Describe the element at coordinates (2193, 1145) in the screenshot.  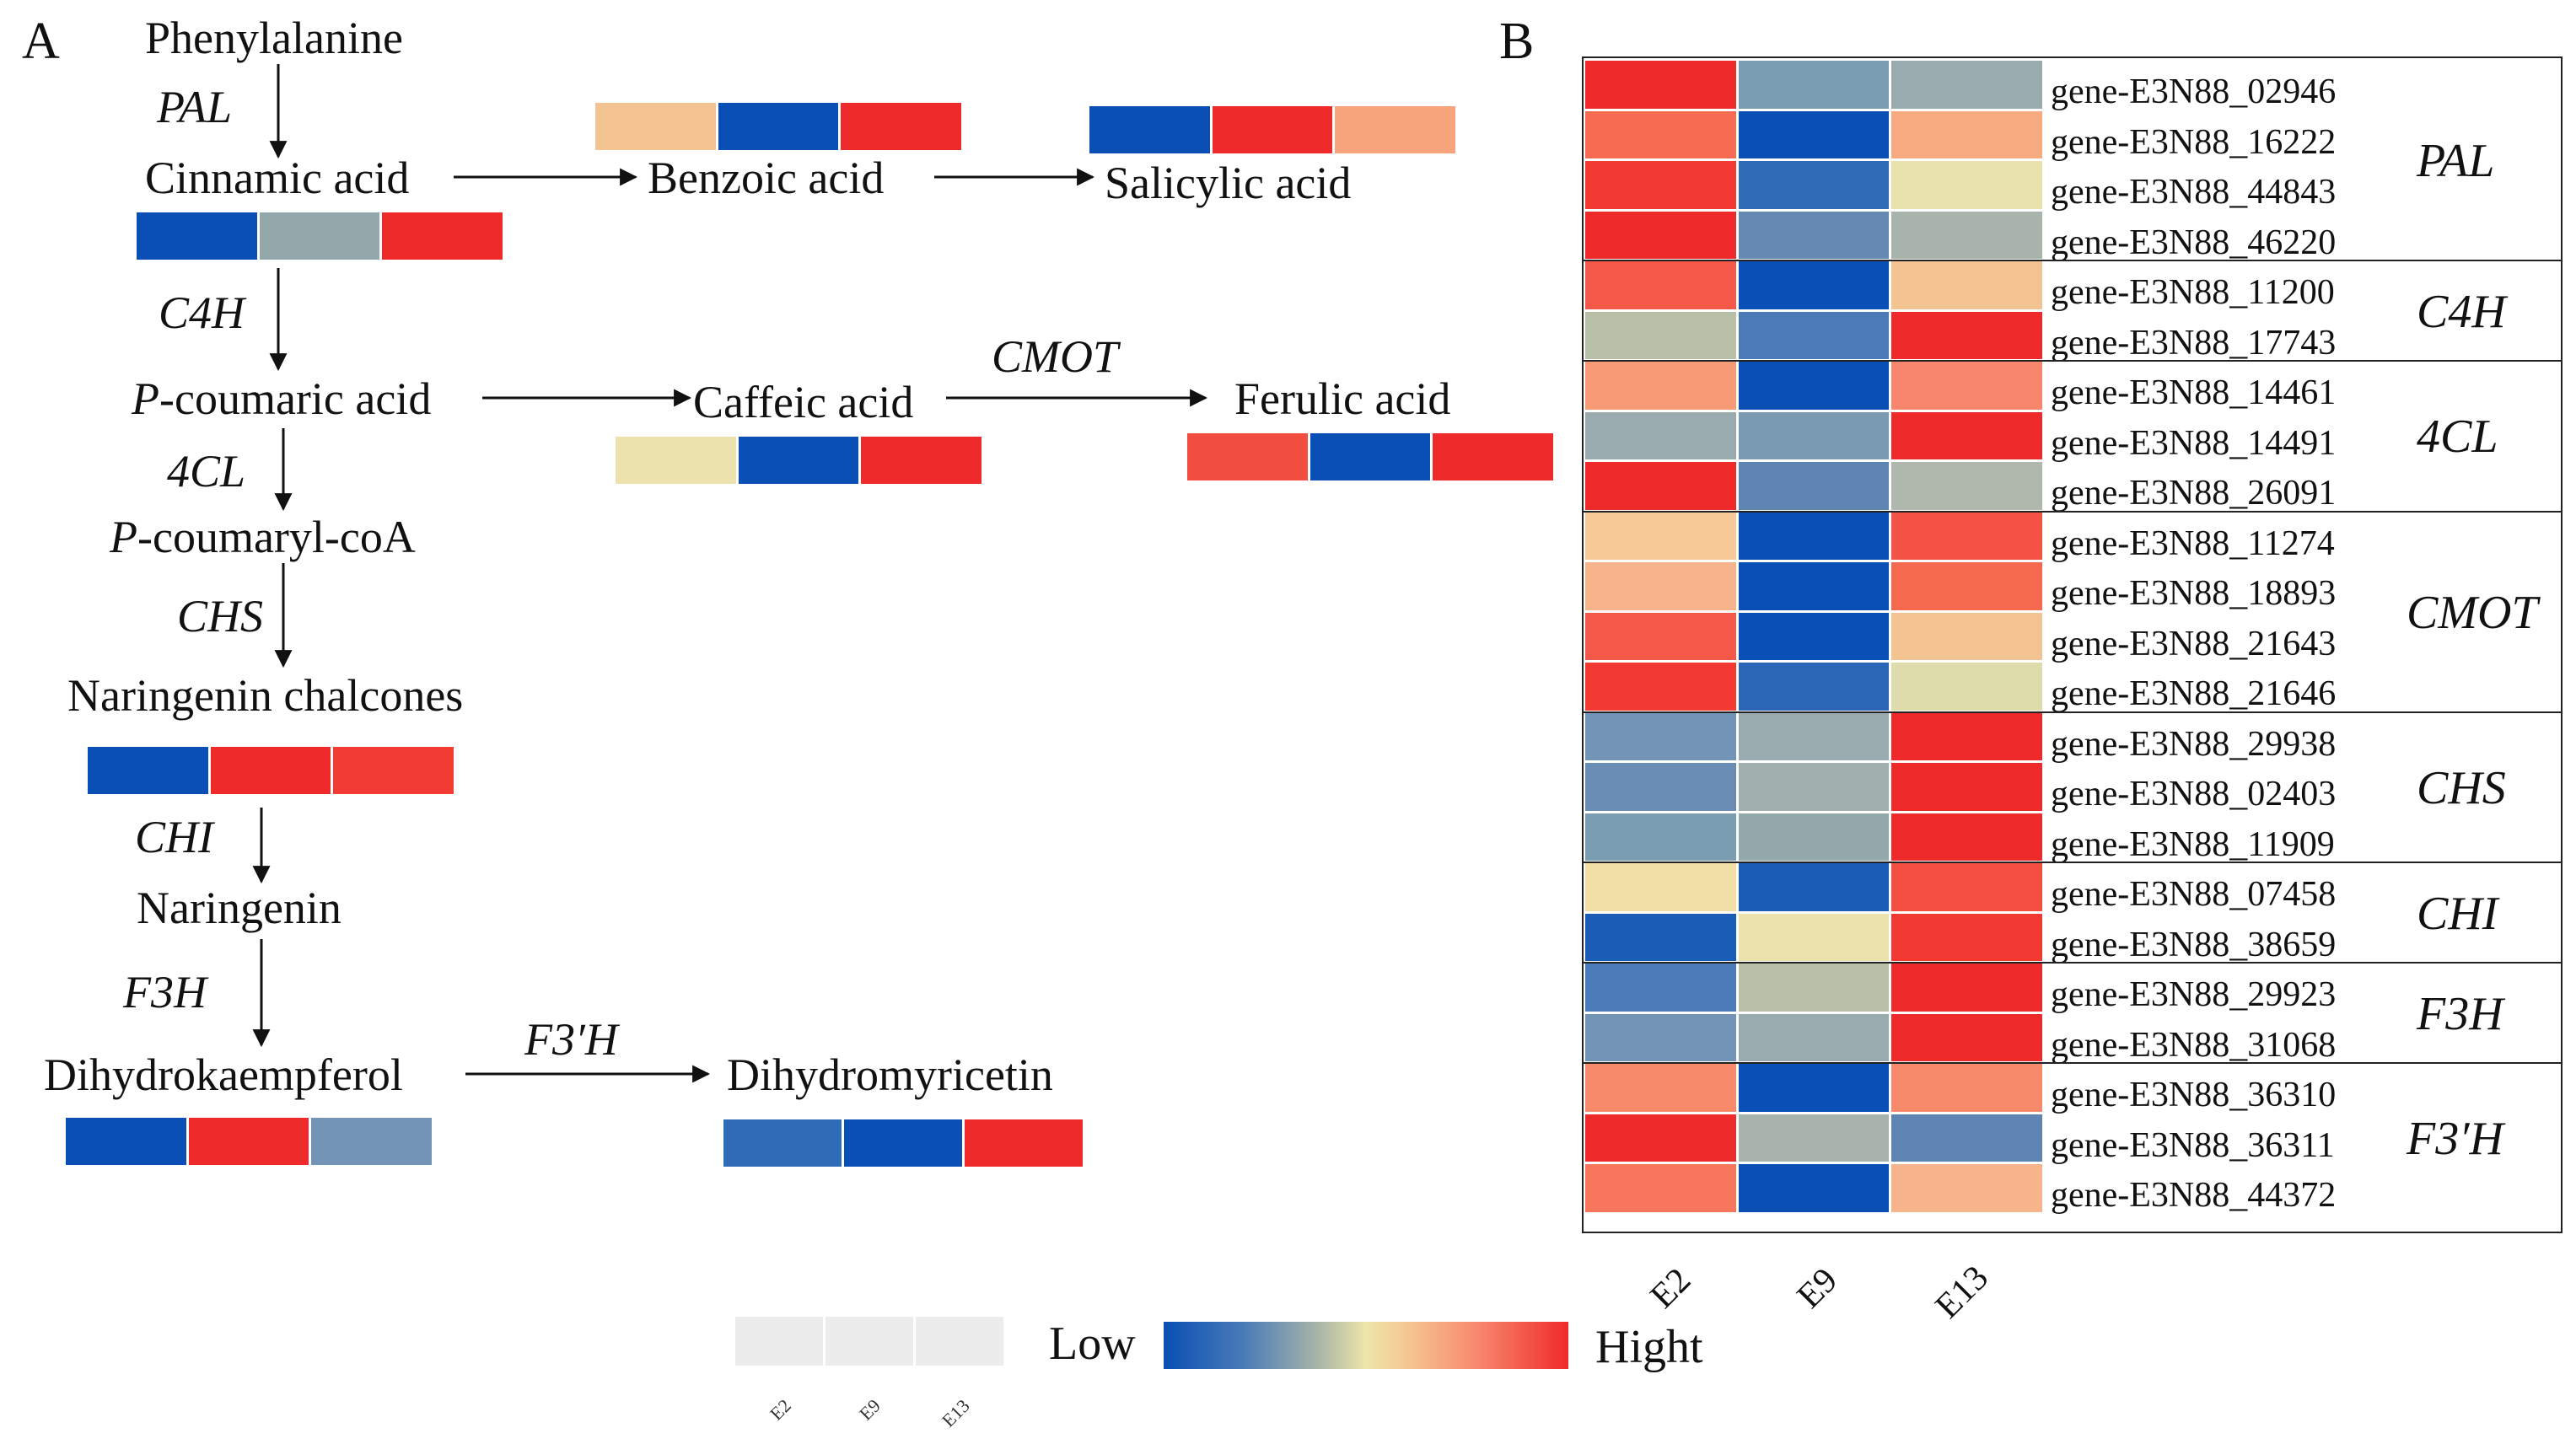
I see `gene-label: gene-E3N88_36311` at that location.